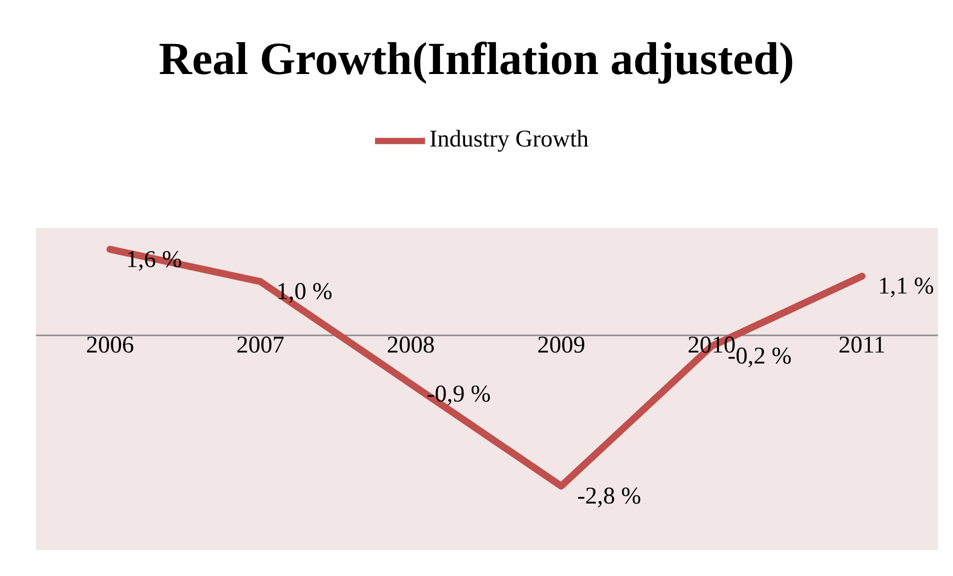 The height and width of the screenshot is (576, 953). Describe the element at coordinates (509, 139) in the screenshot. I see `legend-label: Industry Growth` at that location.